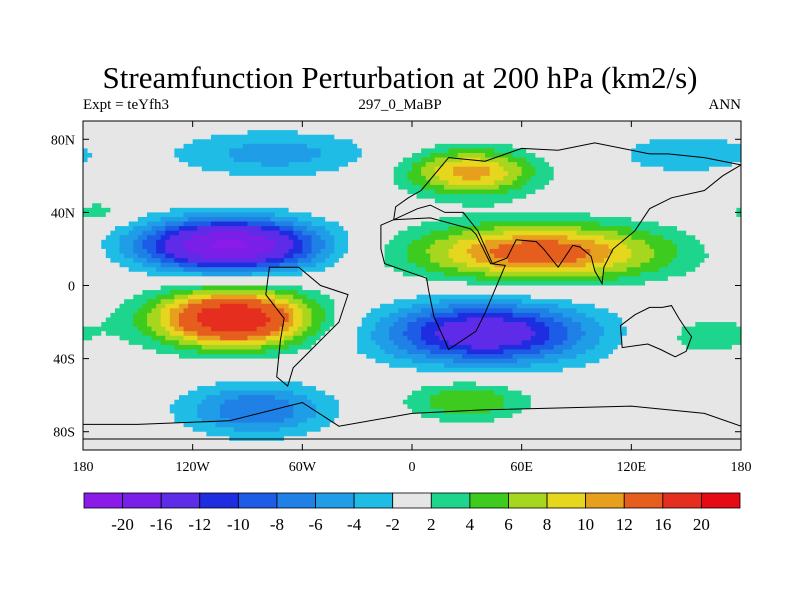  What do you see at coordinates (393, 524) in the screenshot?
I see `colorbar-label: -2` at bounding box center [393, 524].